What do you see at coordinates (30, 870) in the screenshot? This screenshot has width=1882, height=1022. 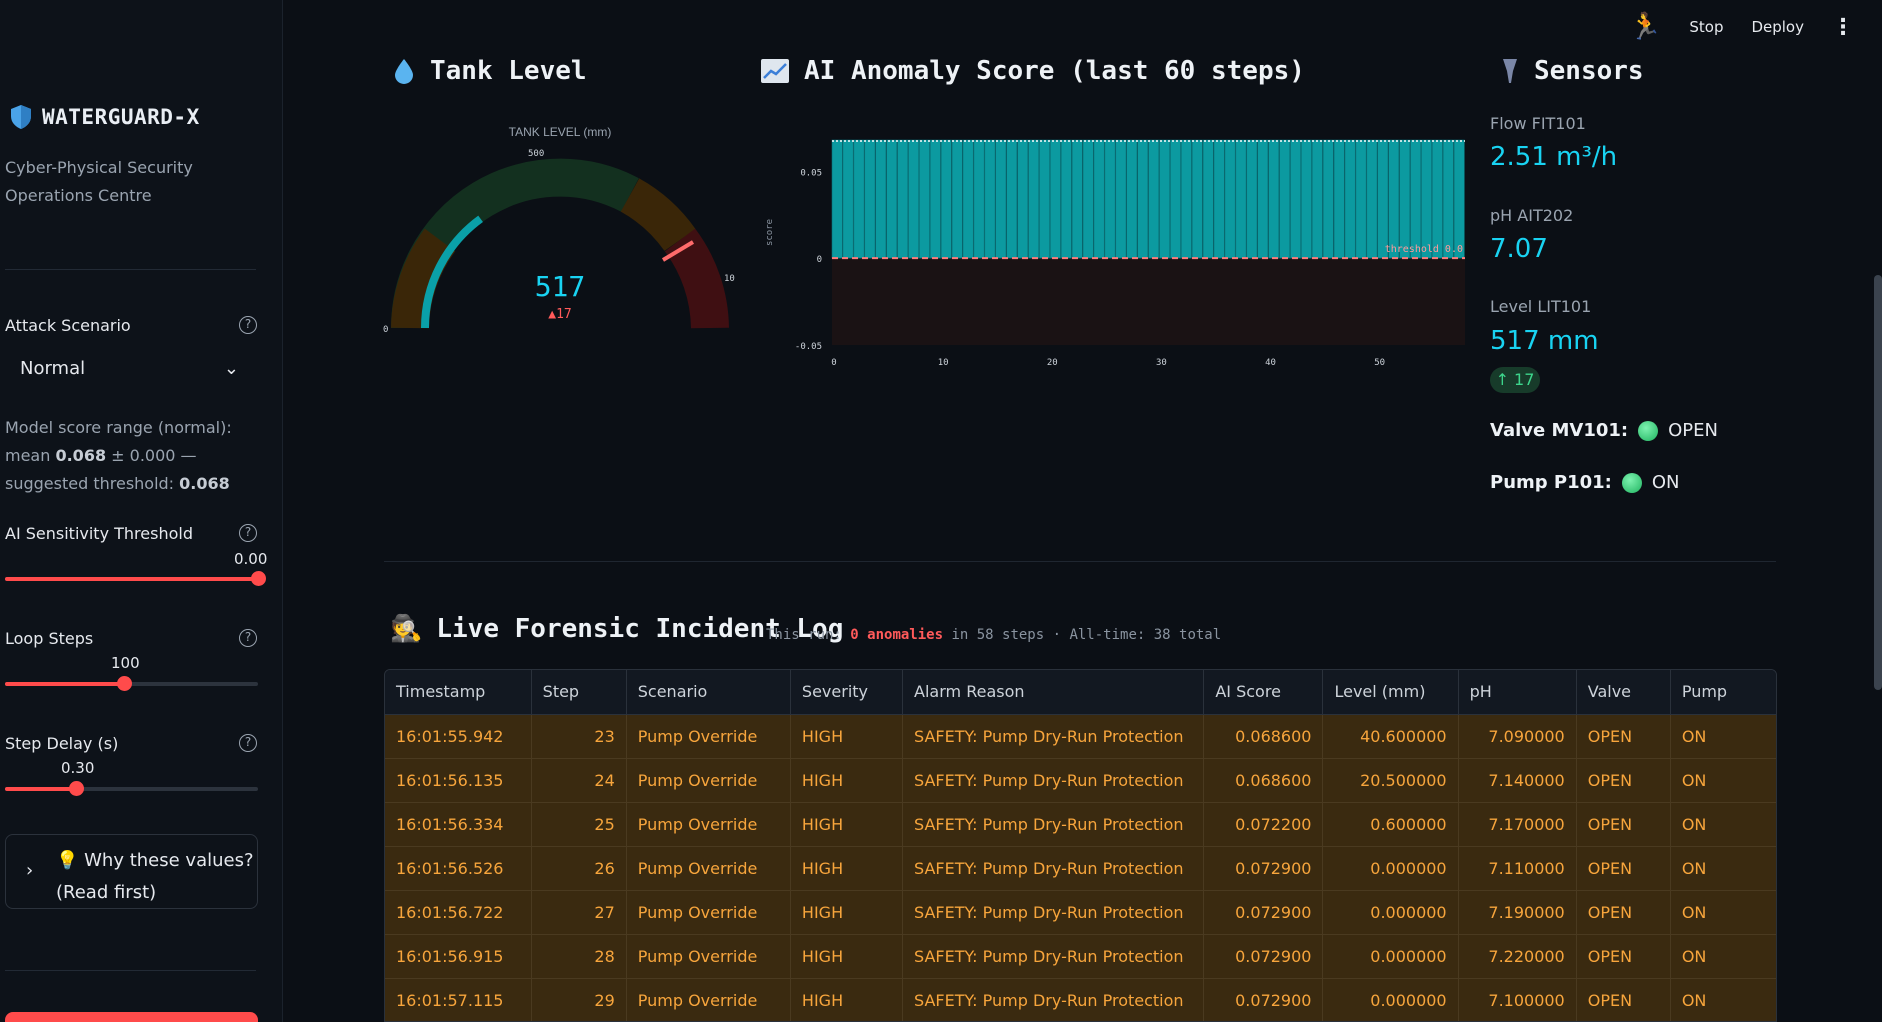 I see `chevron-right-icon: ›` at bounding box center [30, 870].